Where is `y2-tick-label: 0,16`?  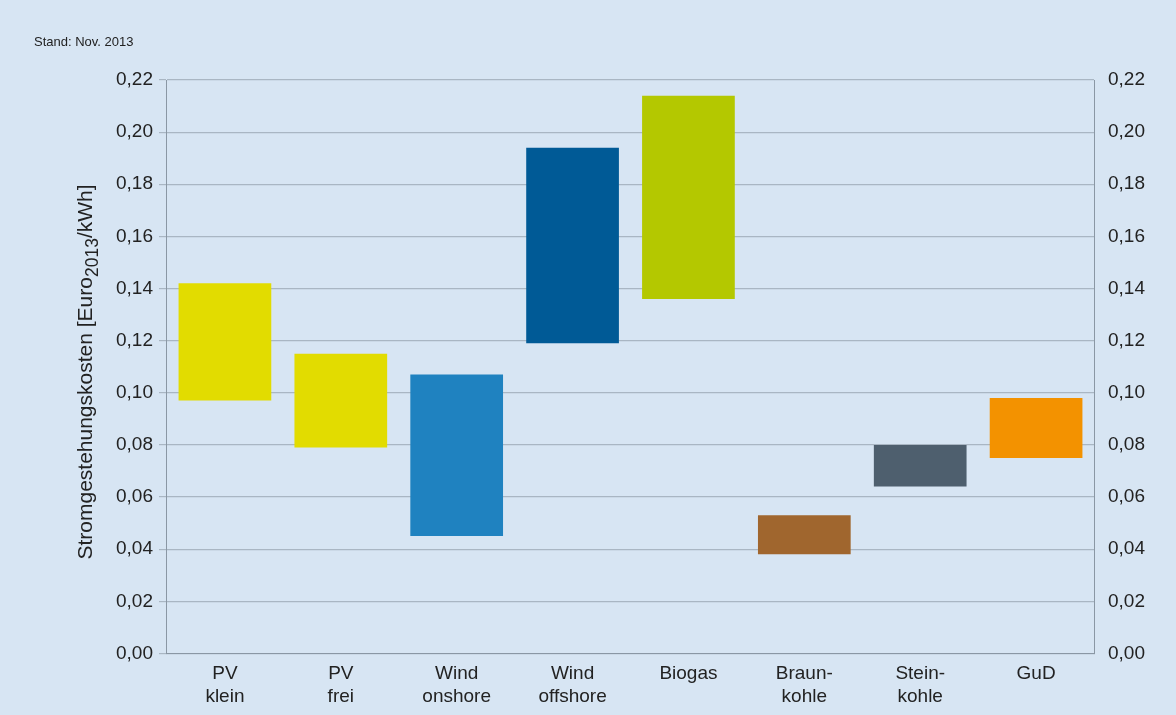 y2-tick-label: 0,16 is located at coordinates (1126, 235).